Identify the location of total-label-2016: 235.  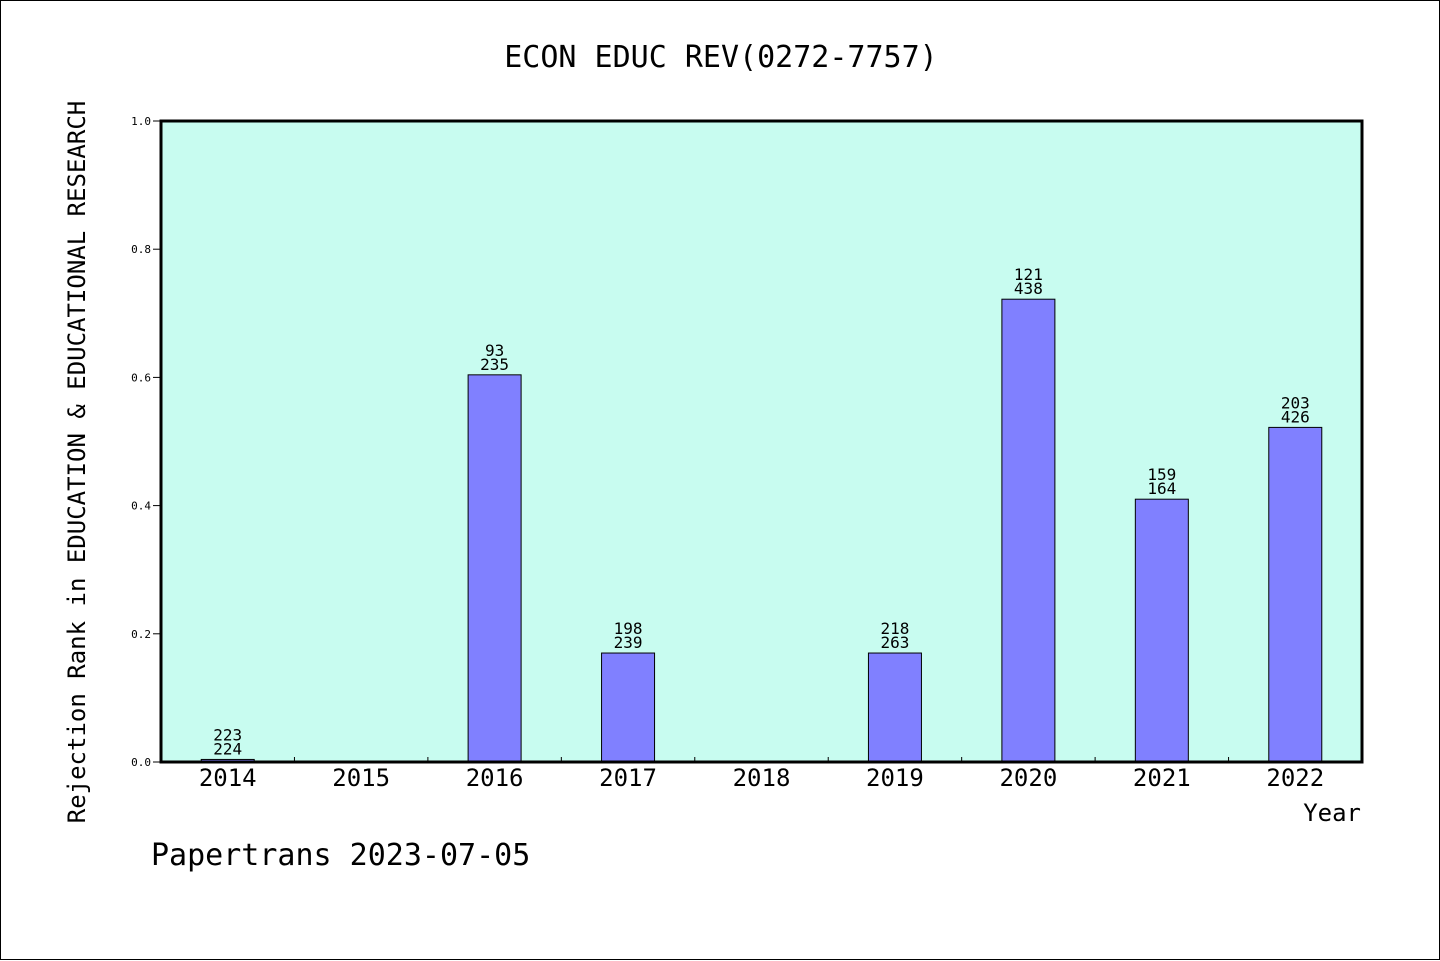
(494, 364).